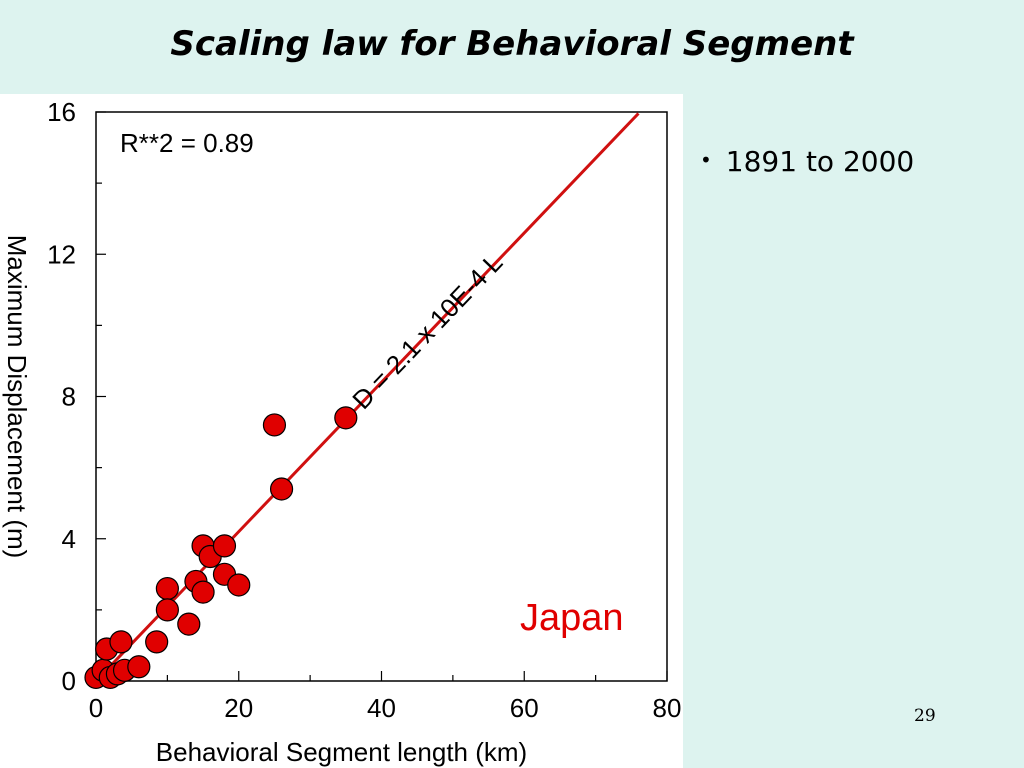 The height and width of the screenshot is (768, 1024). Describe the element at coordinates (381, 708) in the screenshot. I see `x-tick-label: 40` at that location.